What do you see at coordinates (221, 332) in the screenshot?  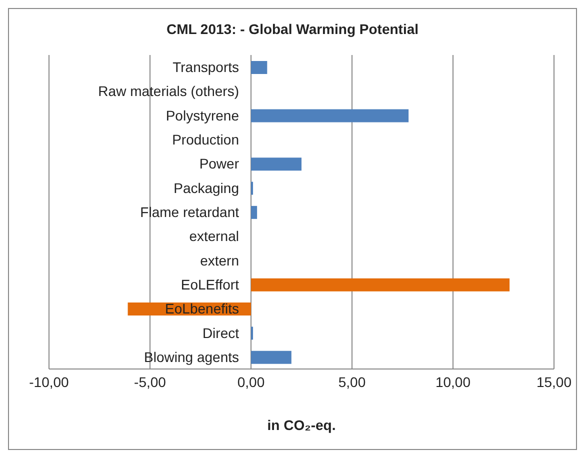 I see `y-tick-label: Direct` at bounding box center [221, 332].